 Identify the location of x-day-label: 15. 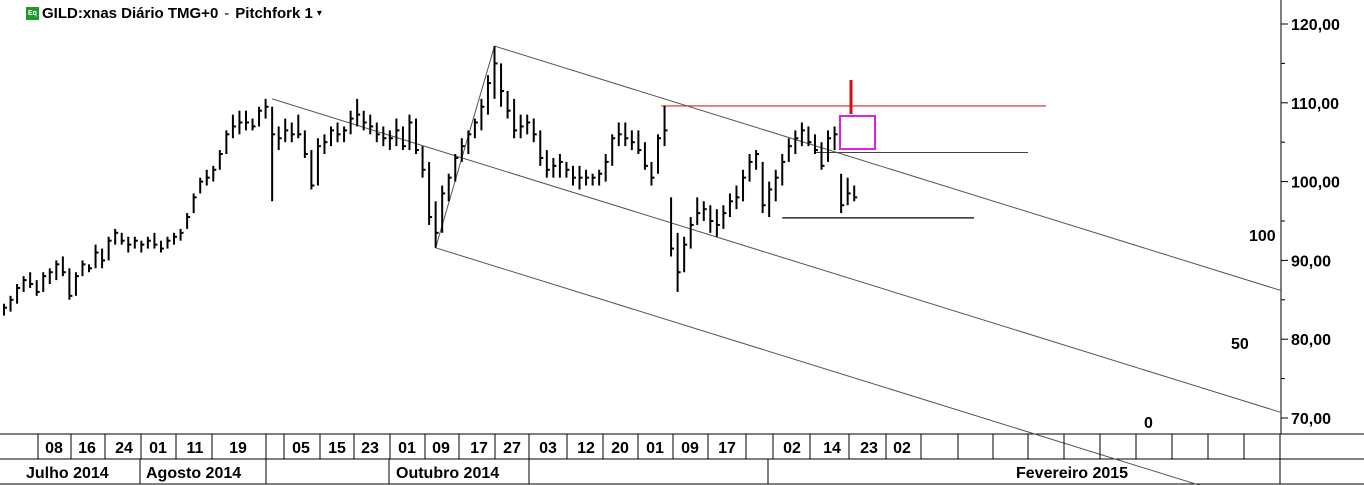
(337, 448).